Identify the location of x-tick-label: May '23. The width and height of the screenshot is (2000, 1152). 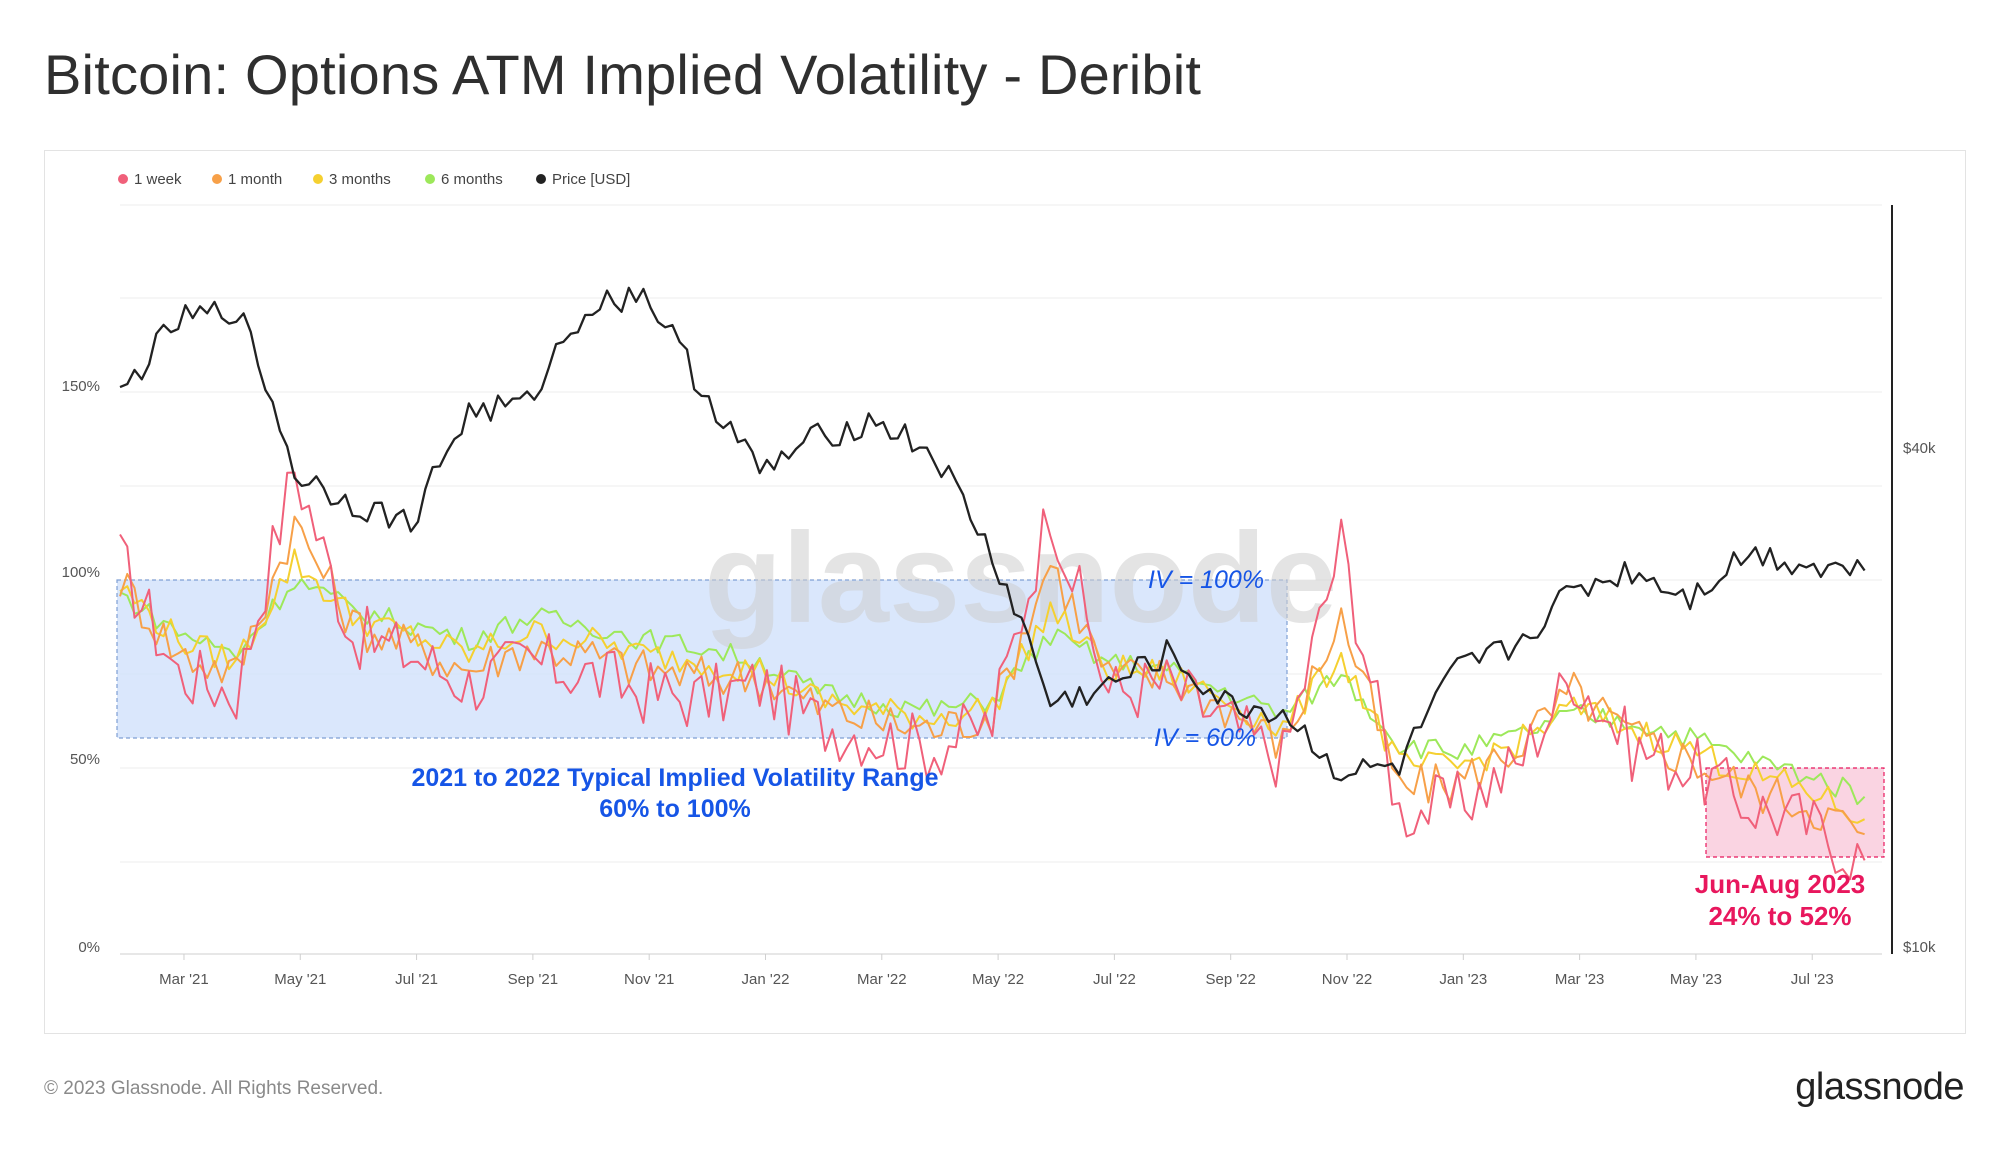
(1696, 979).